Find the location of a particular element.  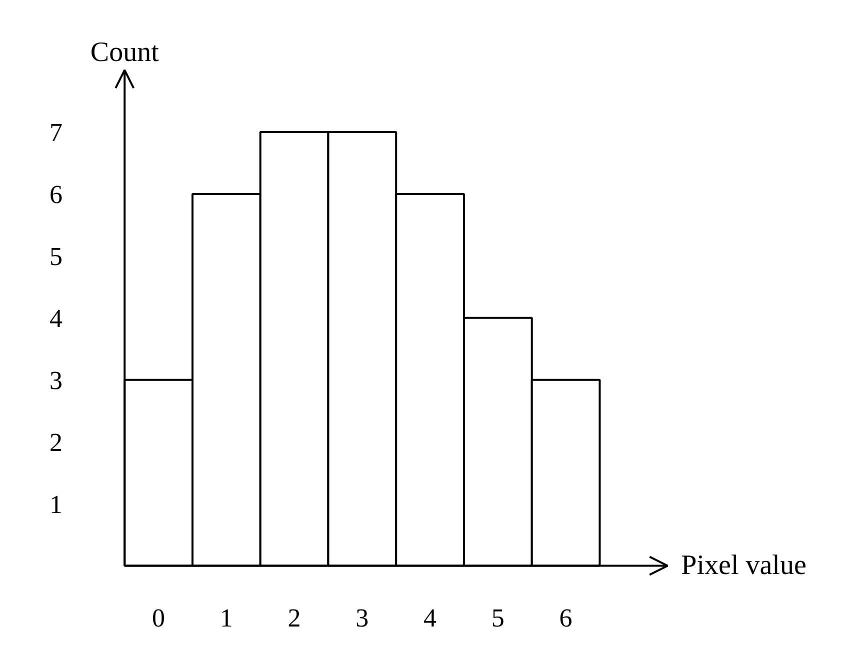

x-axis-title: Pixel value is located at coordinates (743, 566).